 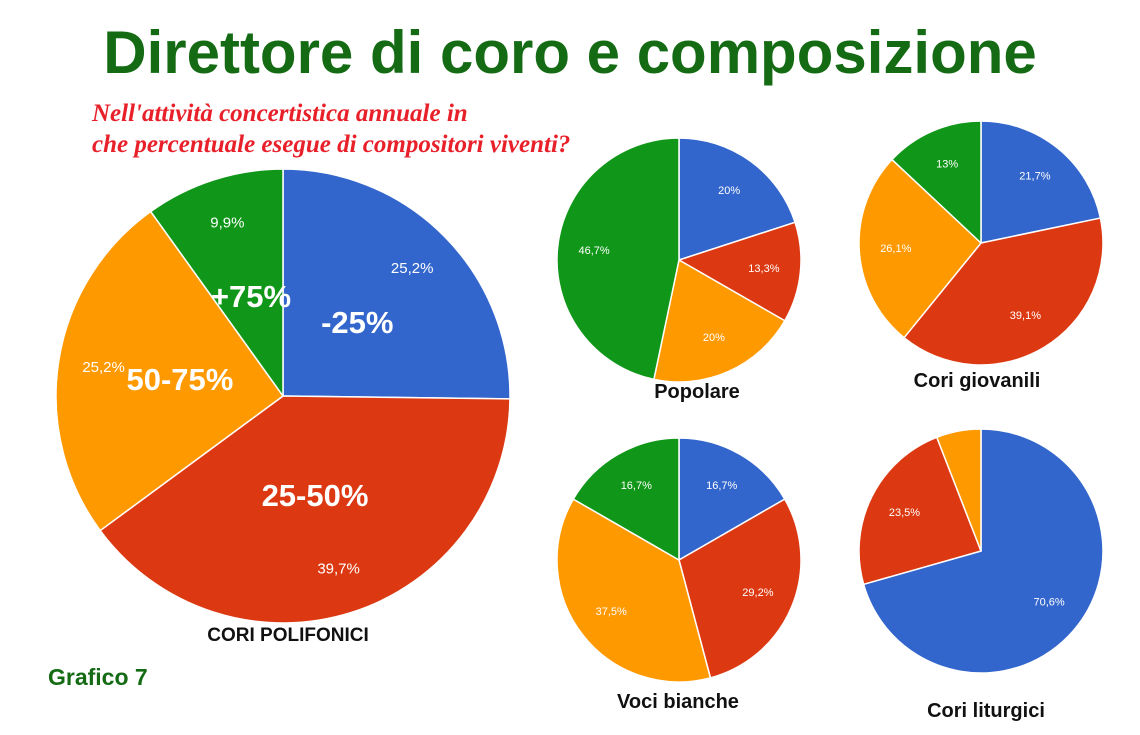 I want to click on pie-chart: 16,7% 29,2% 37,5% 16,7% Voci bianche, so click(x=679, y=575).